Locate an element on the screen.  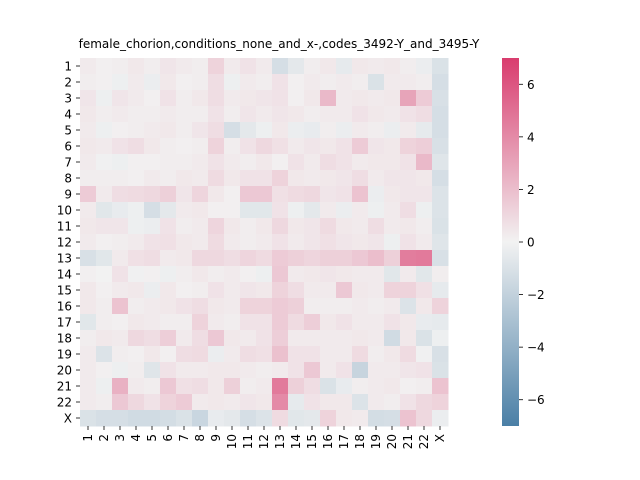
colorbar-tick-label: 2 is located at coordinates (531, 190).